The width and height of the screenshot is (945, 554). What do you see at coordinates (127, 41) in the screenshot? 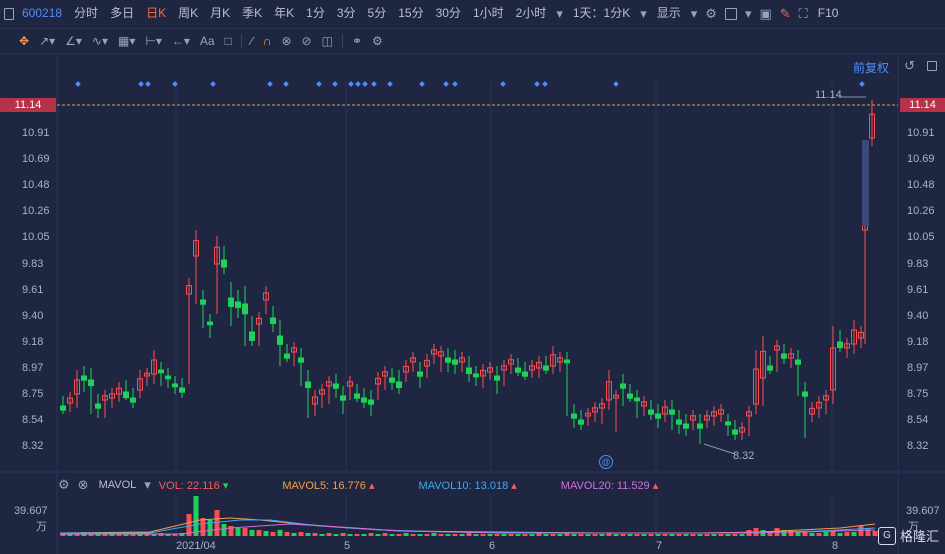
I see `fib-tool-icon: ▦▾` at bounding box center [127, 41].